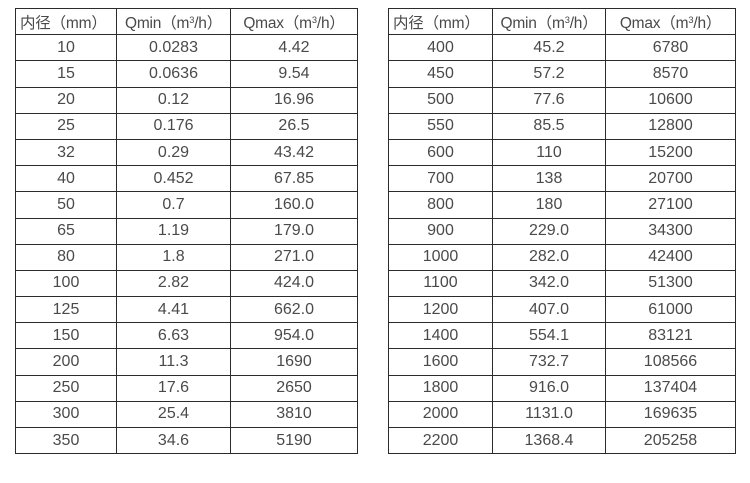  What do you see at coordinates (670, 48) in the screenshot?
I see `table-cell: 6780` at bounding box center [670, 48].